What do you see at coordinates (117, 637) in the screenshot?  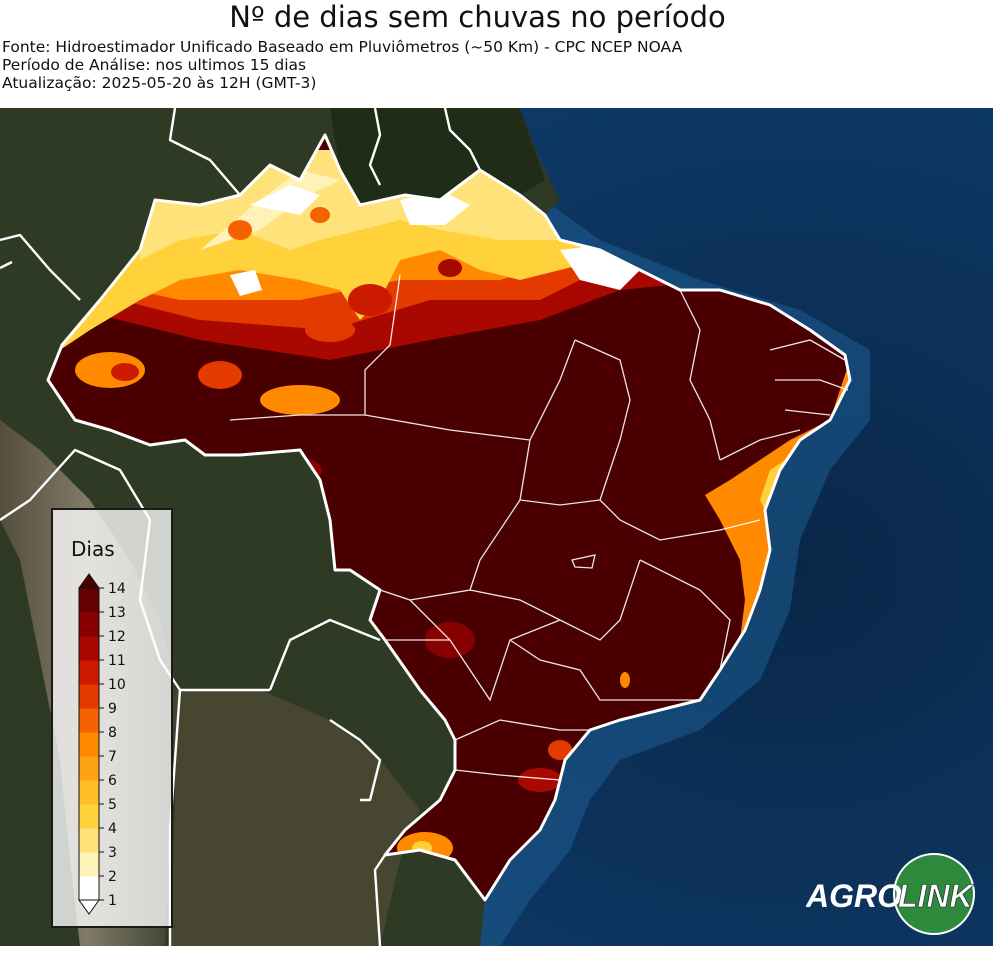 I see `legend-tick-label: 12` at bounding box center [117, 637].